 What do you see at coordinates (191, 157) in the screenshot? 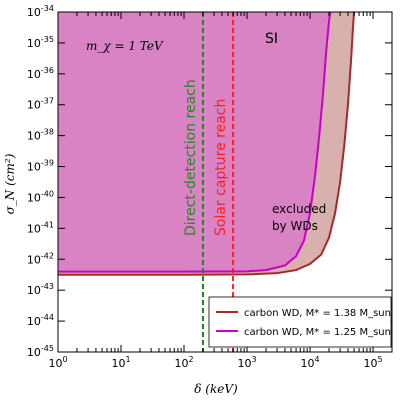
I see `direct-detection-label: Direct-detection reach` at bounding box center [191, 157].